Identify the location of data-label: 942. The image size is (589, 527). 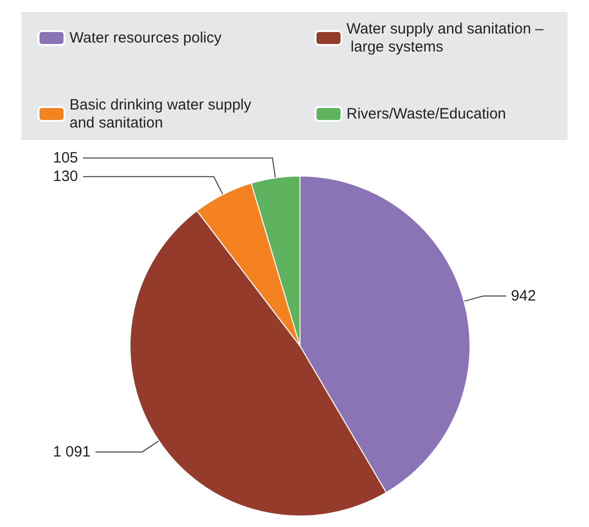
(523, 296).